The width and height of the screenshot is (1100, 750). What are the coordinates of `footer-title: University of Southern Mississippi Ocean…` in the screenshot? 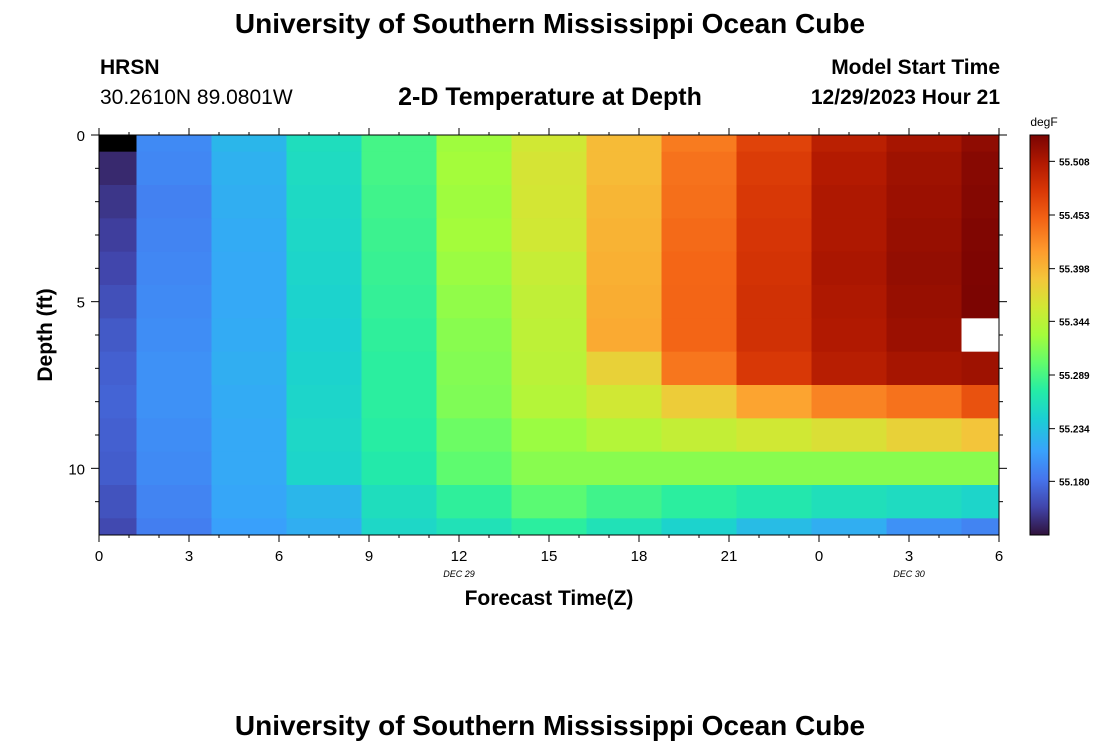 It's located at (550, 725).